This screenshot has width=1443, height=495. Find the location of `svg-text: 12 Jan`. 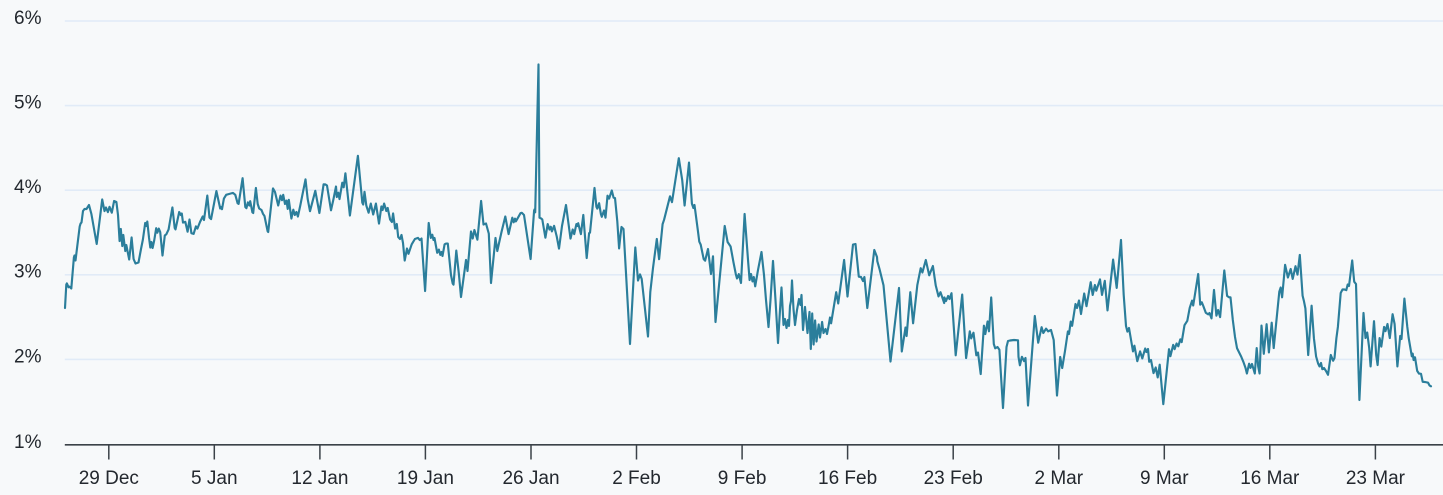

svg-text: 12 Jan is located at coordinates (319, 478).